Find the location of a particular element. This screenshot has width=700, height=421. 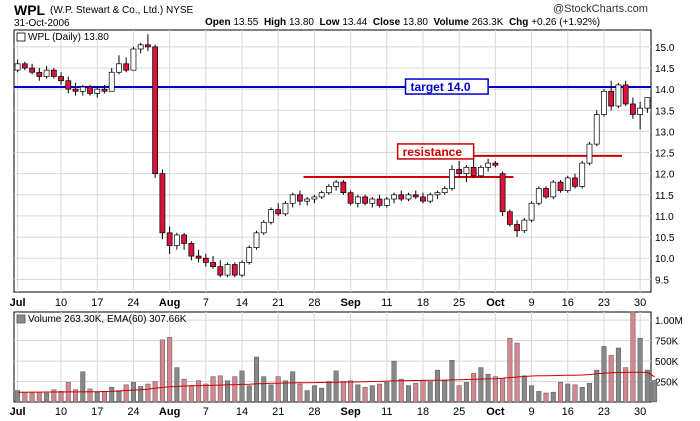

chg-value: +0.26 (+1.92%) is located at coordinates (566, 22).